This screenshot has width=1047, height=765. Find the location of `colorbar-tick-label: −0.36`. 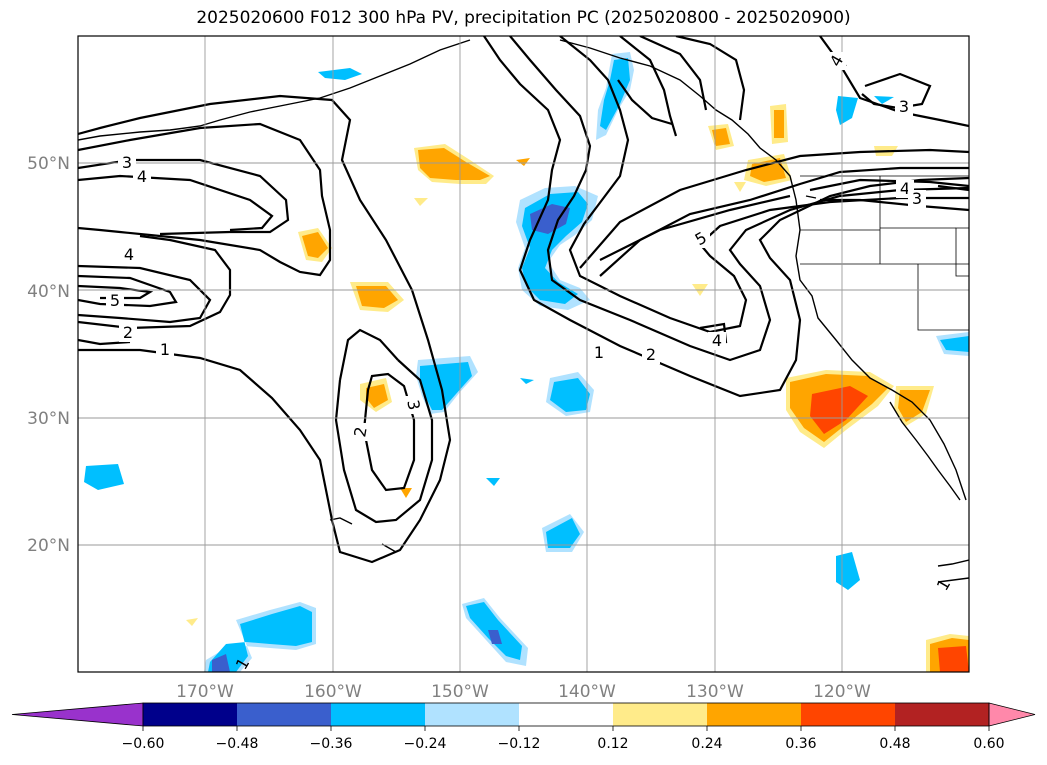

colorbar-tick-label: −0.36 is located at coordinates (331, 744).